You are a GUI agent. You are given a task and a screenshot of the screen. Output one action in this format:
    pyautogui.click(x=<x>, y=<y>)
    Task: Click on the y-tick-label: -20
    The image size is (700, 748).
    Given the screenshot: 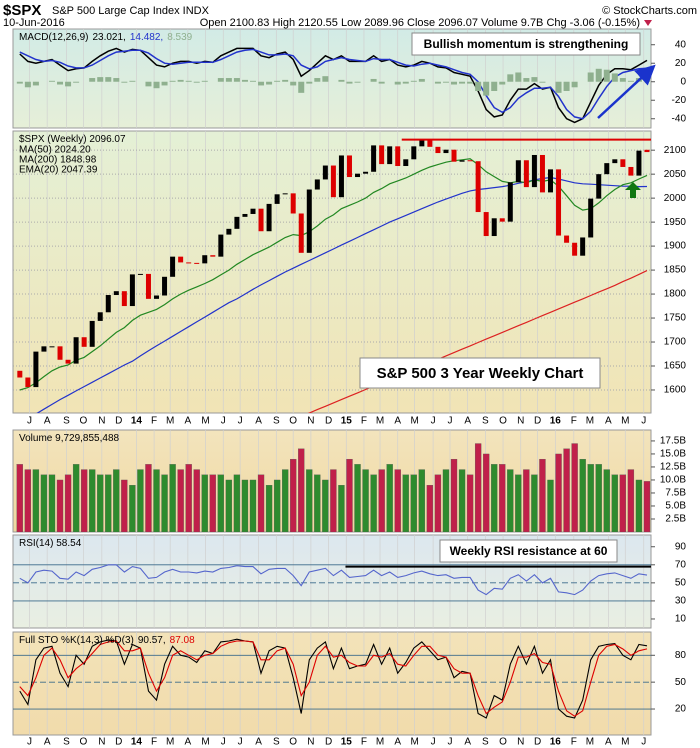 What is the action you would take?
    pyautogui.click(x=679, y=100)
    